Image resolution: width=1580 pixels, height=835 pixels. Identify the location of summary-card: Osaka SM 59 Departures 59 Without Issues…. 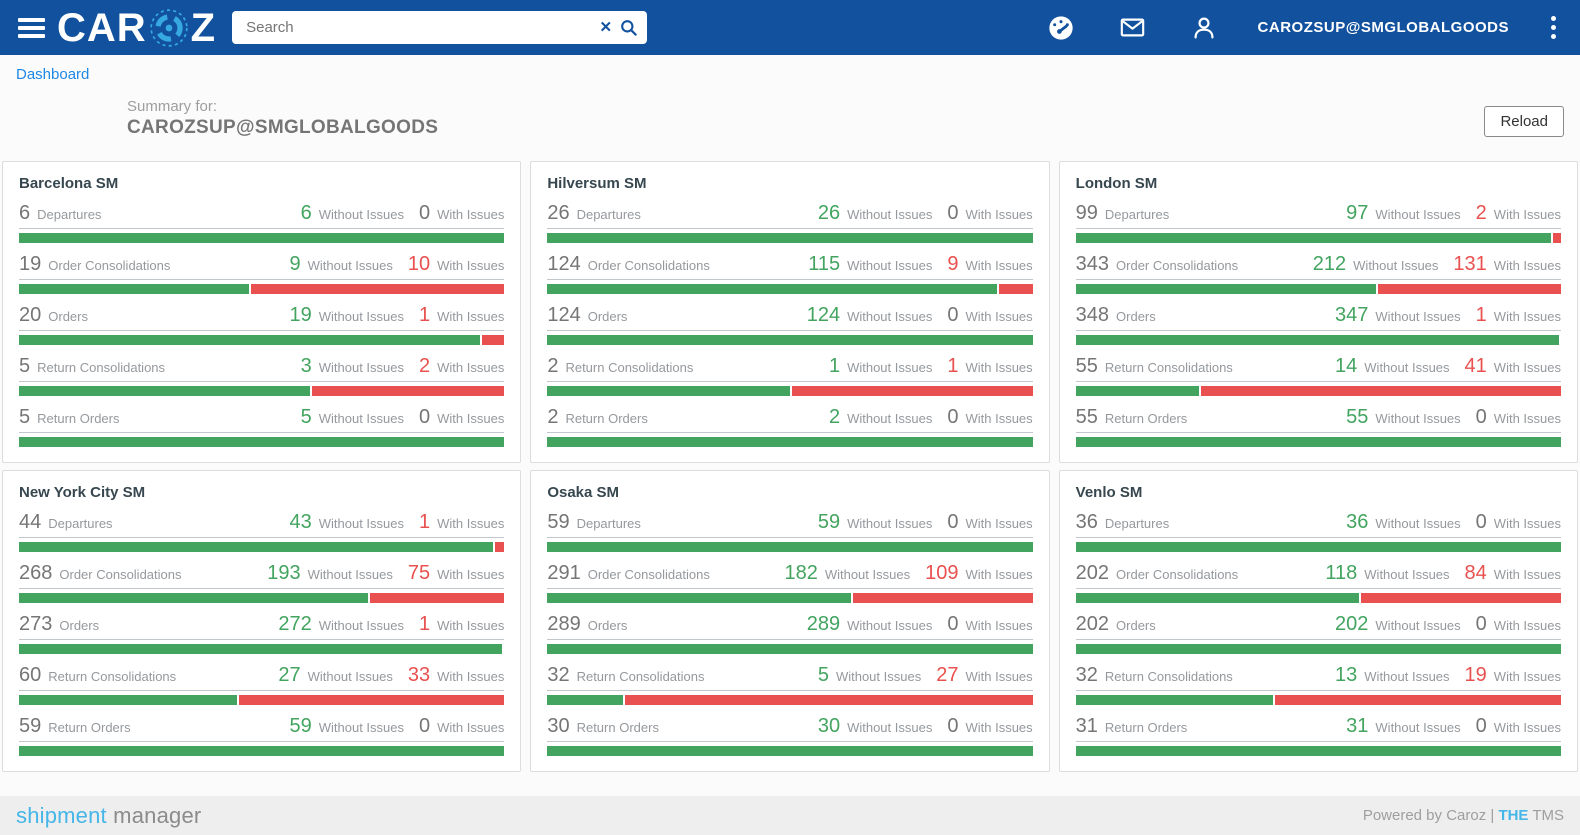
(790, 621).